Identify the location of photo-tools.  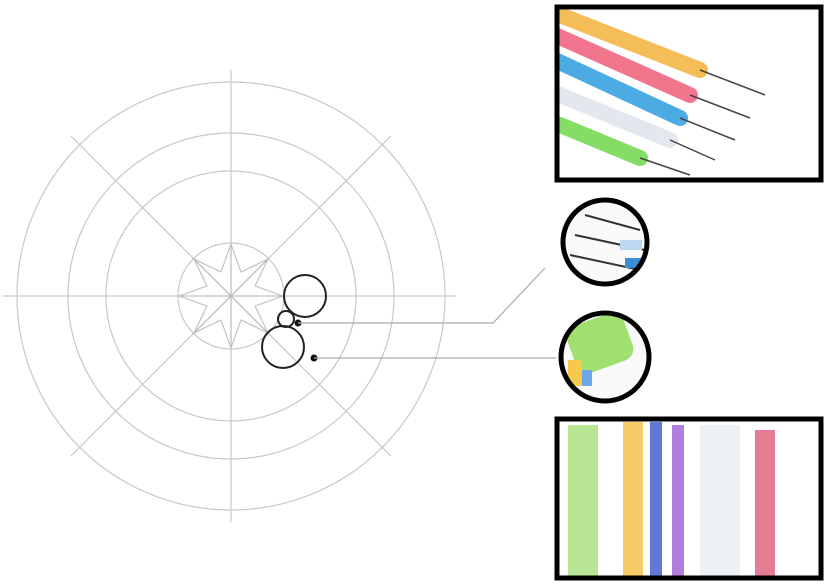
(689, 93).